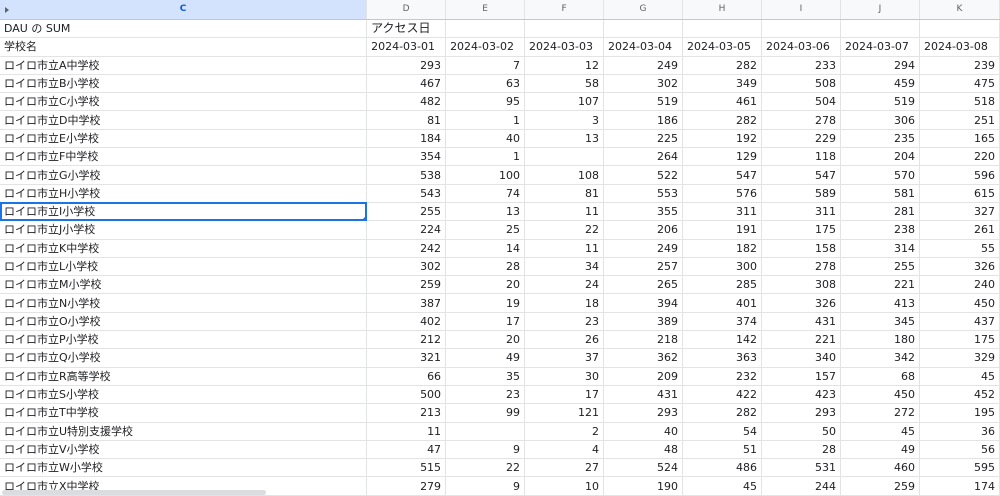  Describe the element at coordinates (564, 450) in the screenshot. I see `dau-value-cell: 4` at that location.